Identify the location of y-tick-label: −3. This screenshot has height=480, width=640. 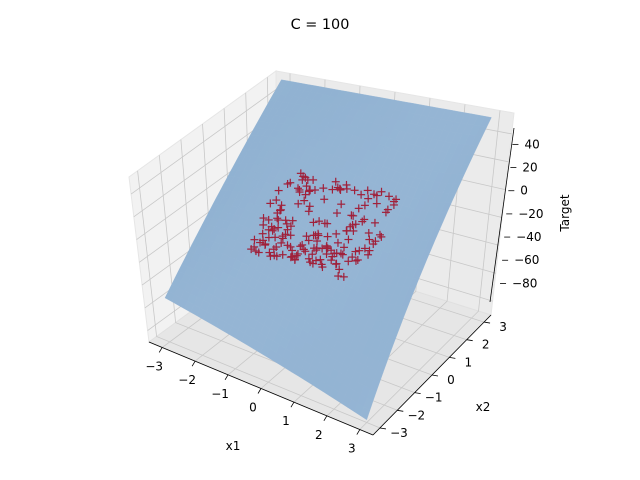
(399, 433).